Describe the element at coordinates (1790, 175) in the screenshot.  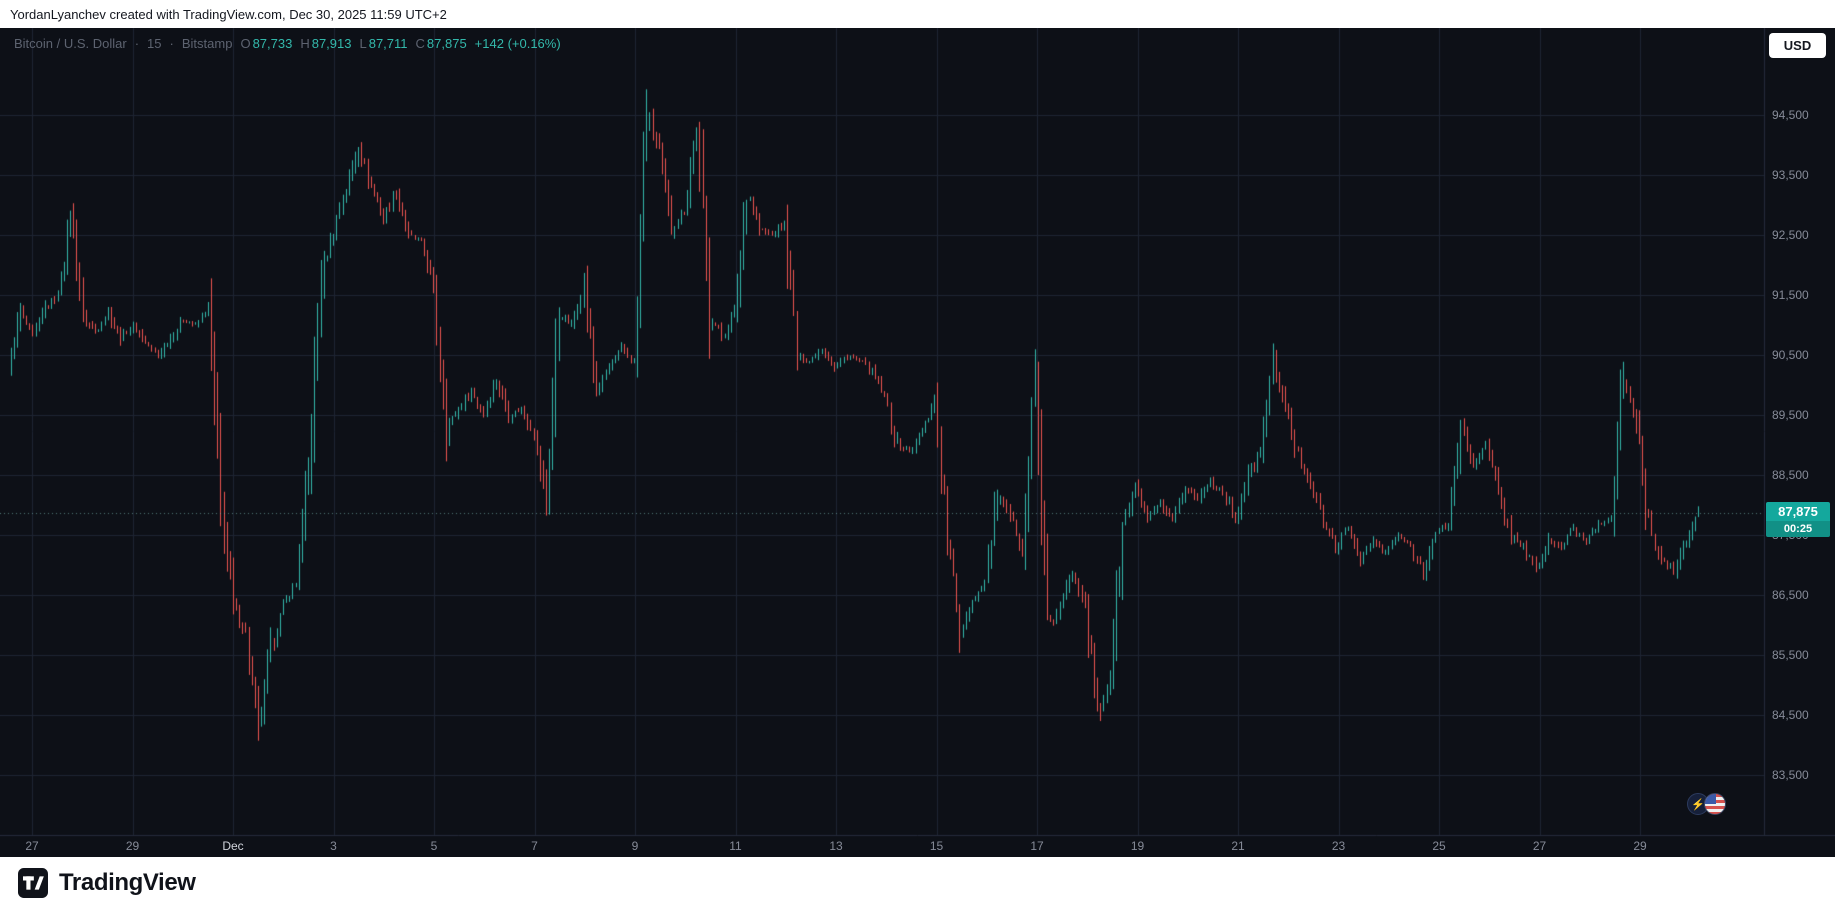
I see `price-tick-label: 93,500` at that location.